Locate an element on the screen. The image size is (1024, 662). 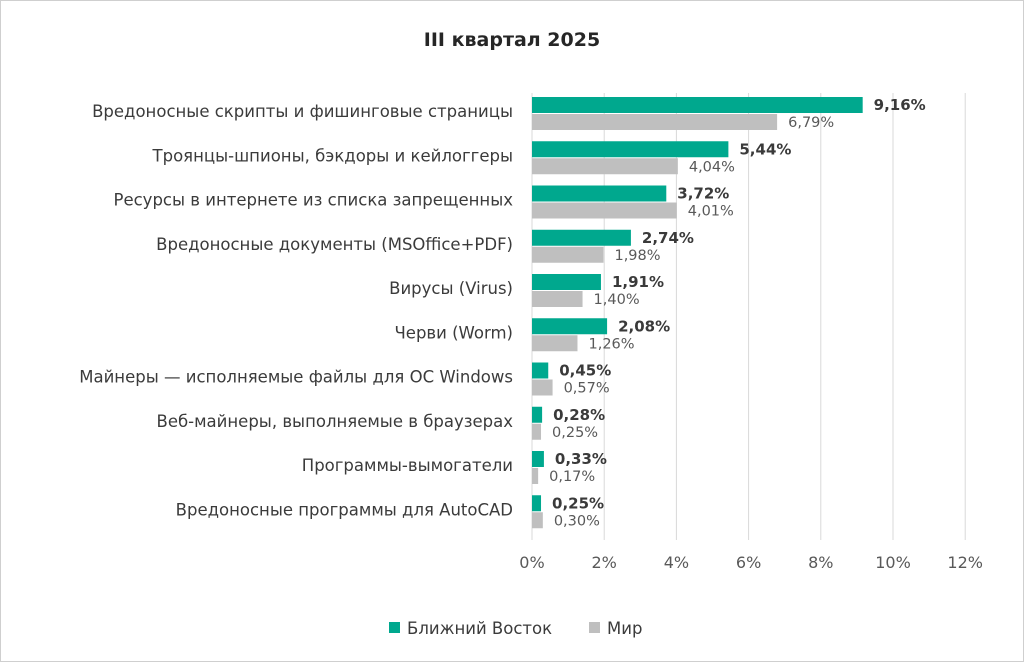
category-label: Троянцы-шпионы, бэкдоры и кейлоггеры is located at coordinates (332, 155).